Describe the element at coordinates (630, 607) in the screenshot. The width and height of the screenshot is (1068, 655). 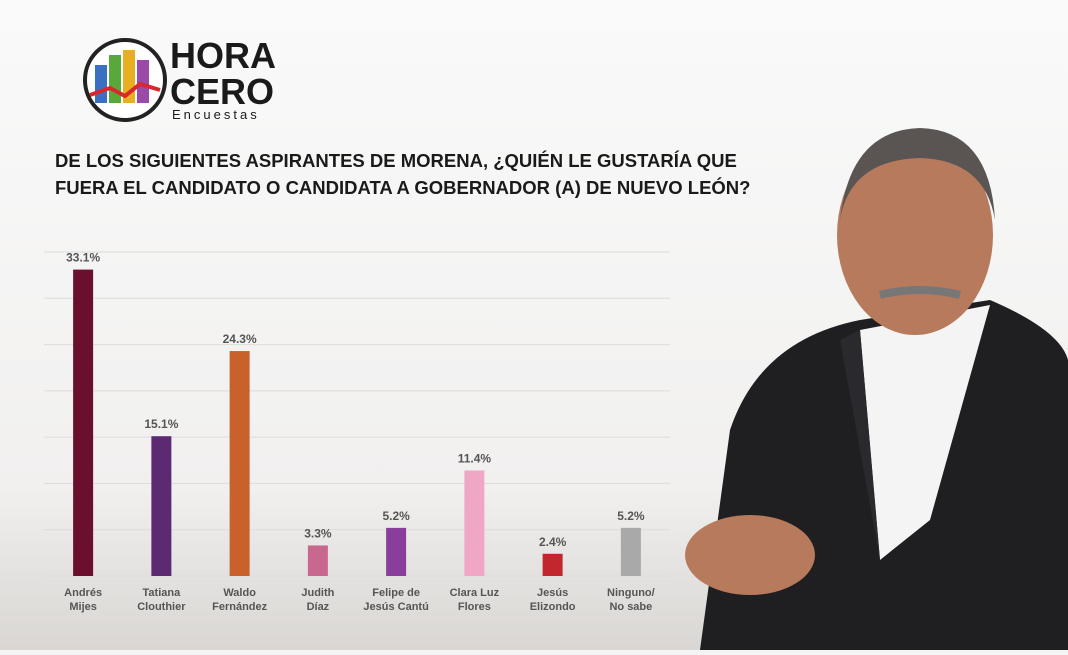
I see `x-tick-label: No sabe` at that location.